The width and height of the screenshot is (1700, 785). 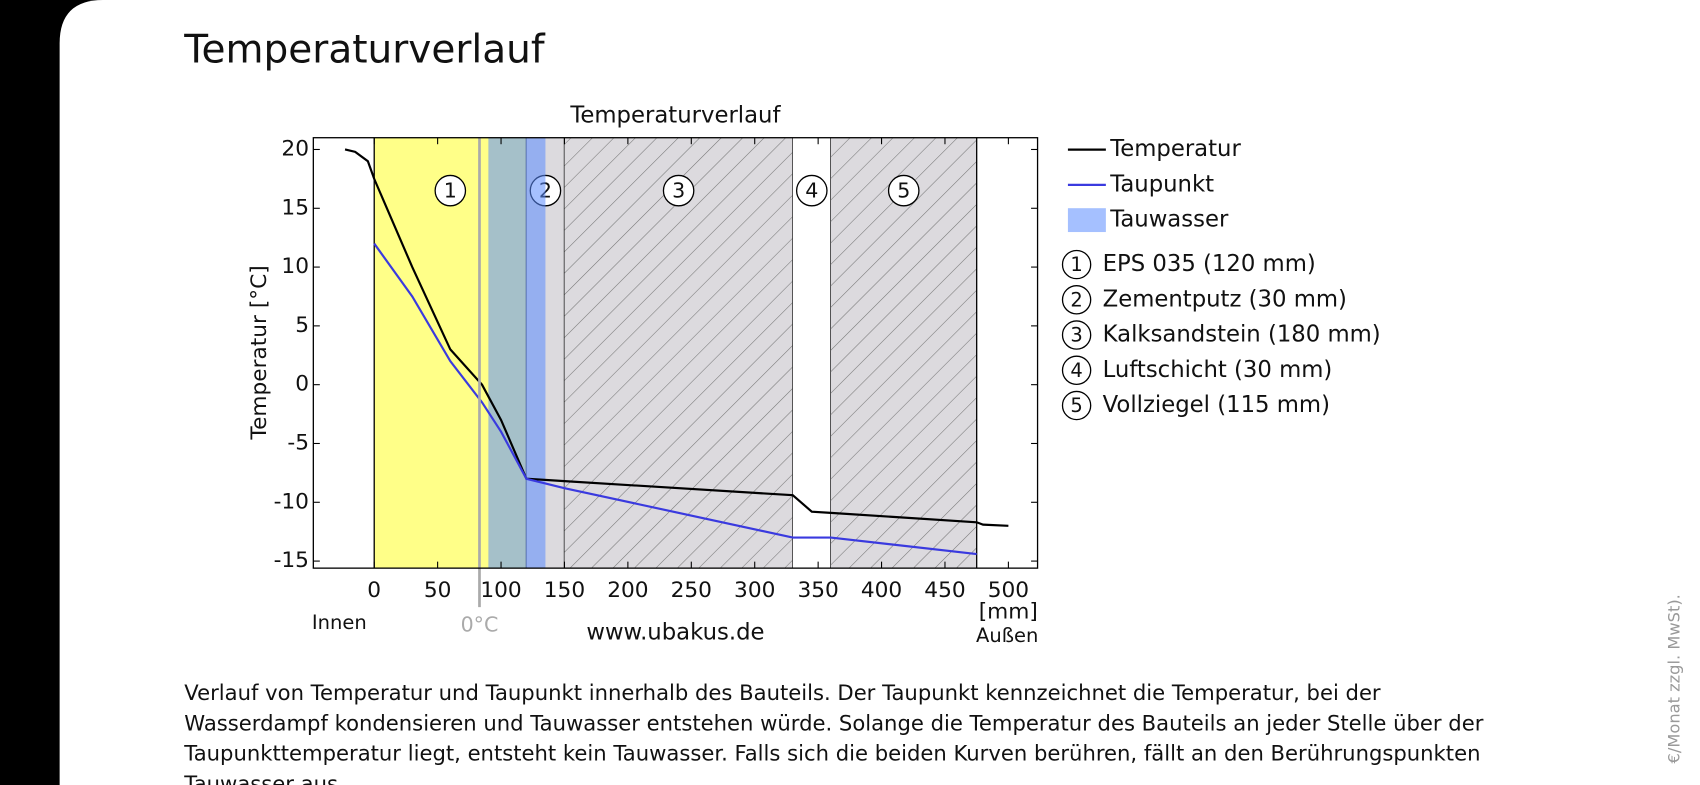 I want to click on layer-number: 5, so click(x=903, y=191).